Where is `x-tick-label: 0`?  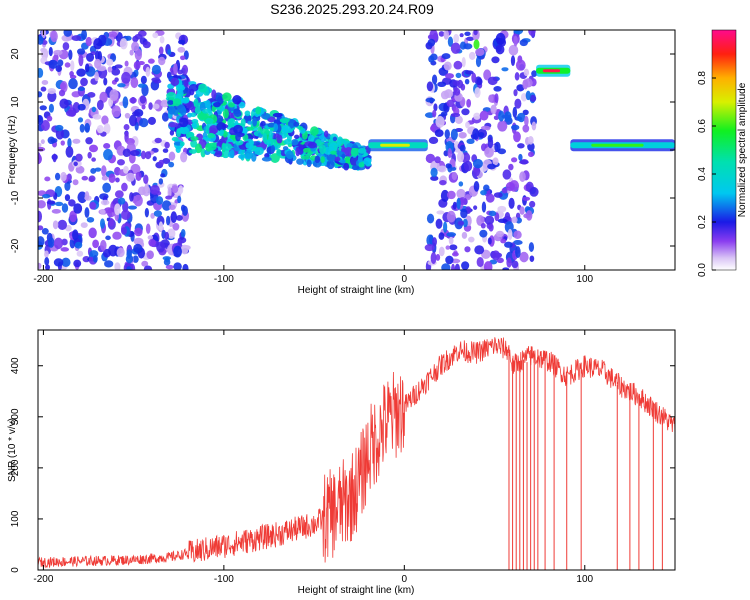 x-tick-label: 0 is located at coordinates (405, 279).